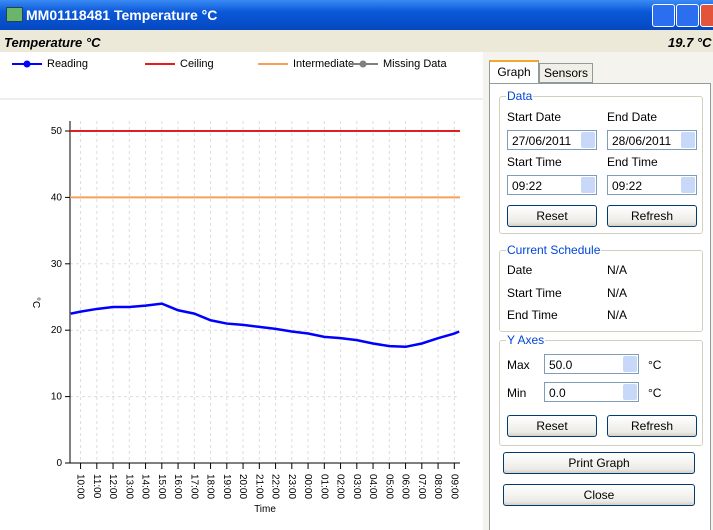 The image size is (713, 530). I want to click on title-bar: MM01118481 Temperature °C, so click(356, 15).